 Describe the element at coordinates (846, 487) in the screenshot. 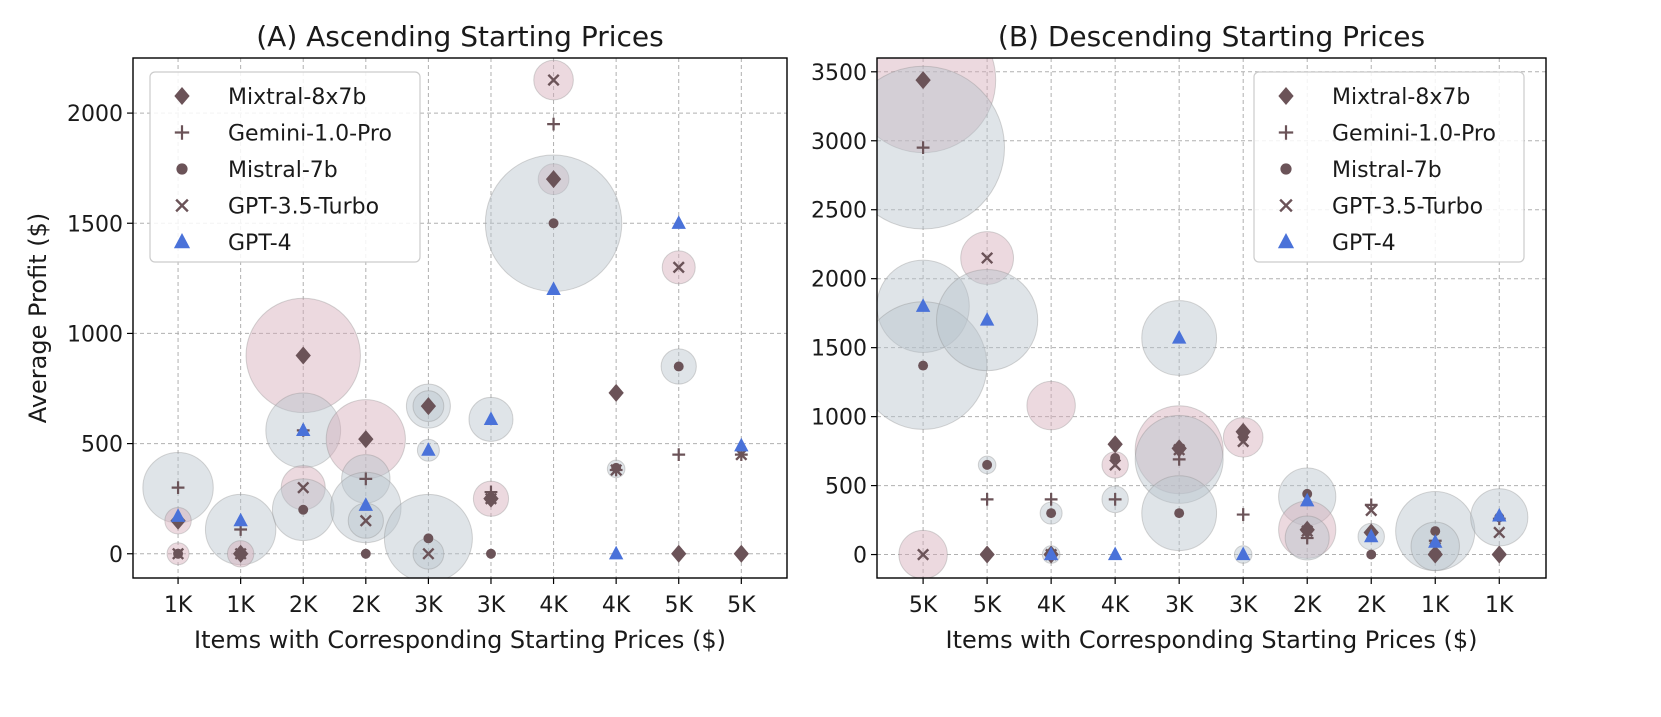

I see `y-tick-label: 500` at that location.